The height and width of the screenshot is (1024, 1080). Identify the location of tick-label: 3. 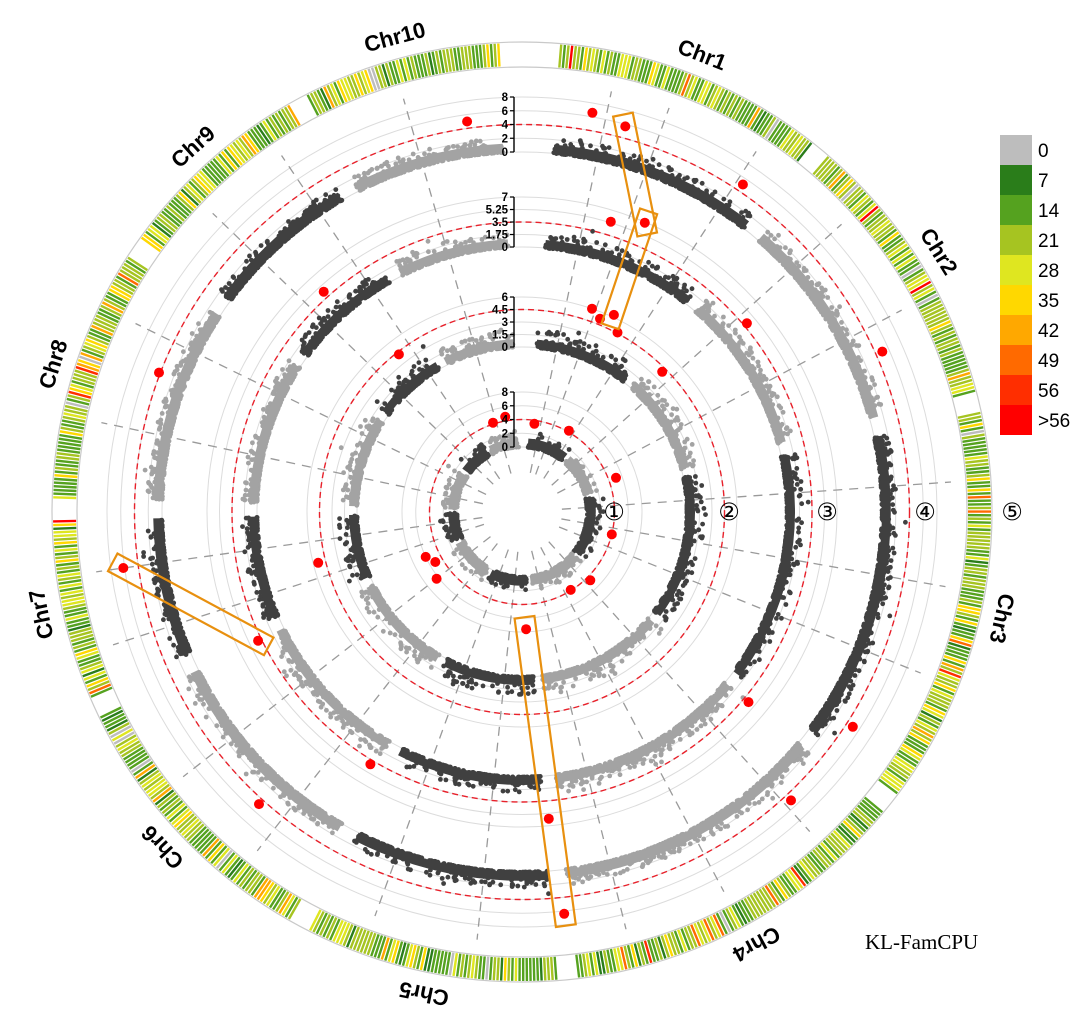
(505, 323).